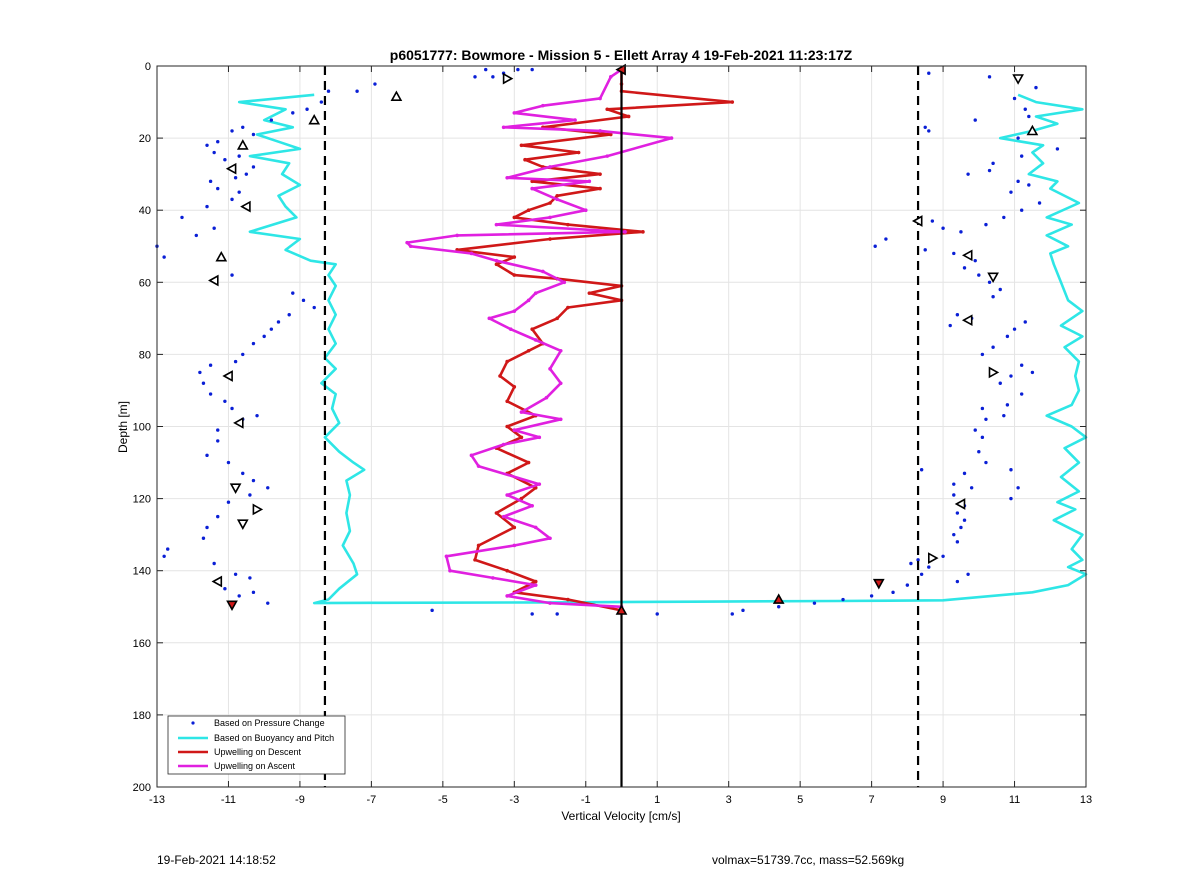 This screenshot has height=885, width=1200. What do you see at coordinates (269, 723) in the screenshot?
I see `legend-label-pressure: Based on Pressure Change` at bounding box center [269, 723].